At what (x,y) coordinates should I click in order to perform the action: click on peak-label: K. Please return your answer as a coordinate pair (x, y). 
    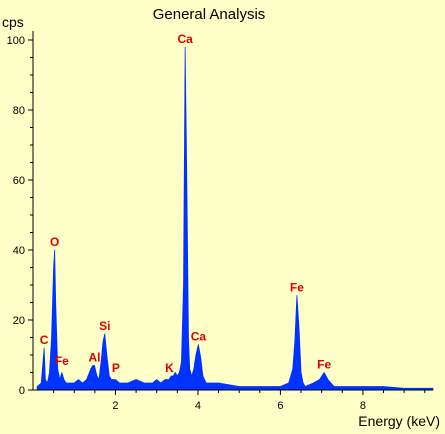
    Looking at the image, I should click on (169, 368).